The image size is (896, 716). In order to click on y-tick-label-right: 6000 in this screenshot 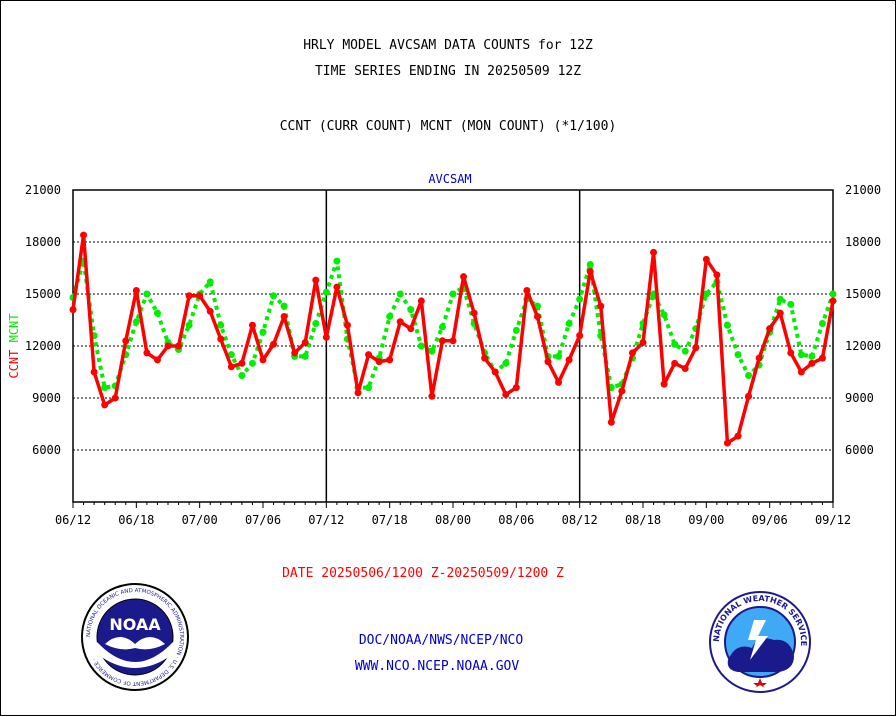, I will do `click(859, 450)`.